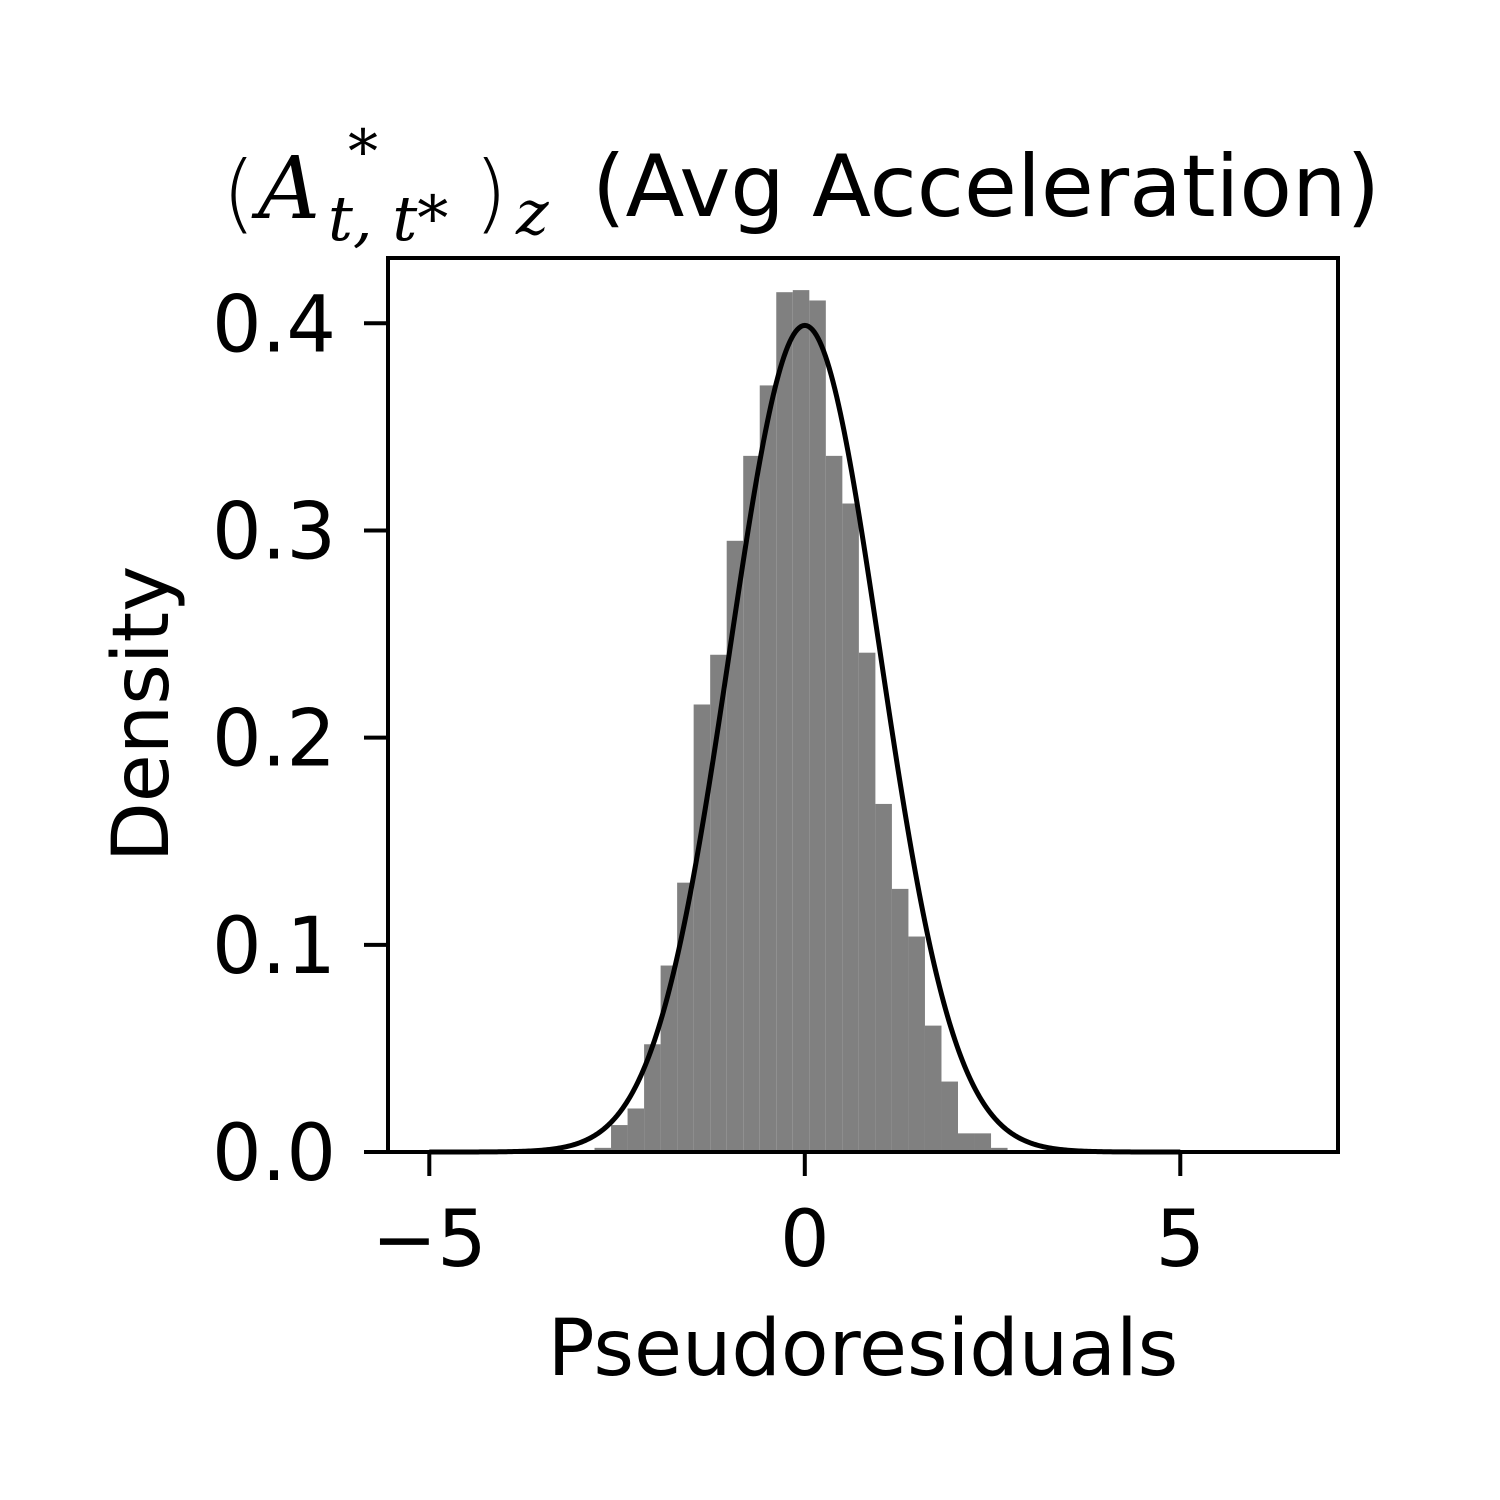 The image size is (1500, 1500). Describe the element at coordinates (491, 193) in the screenshot. I see `title-right-paren: )` at that location.